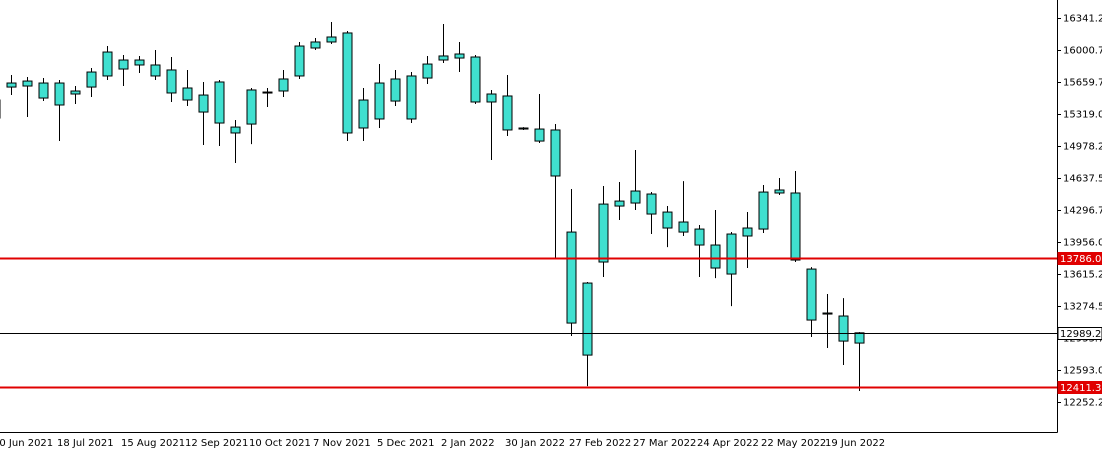  What do you see at coordinates (1082, 147) in the screenshot?
I see `y-tick-label: 14978.25` at bounding box center [1082, 147].